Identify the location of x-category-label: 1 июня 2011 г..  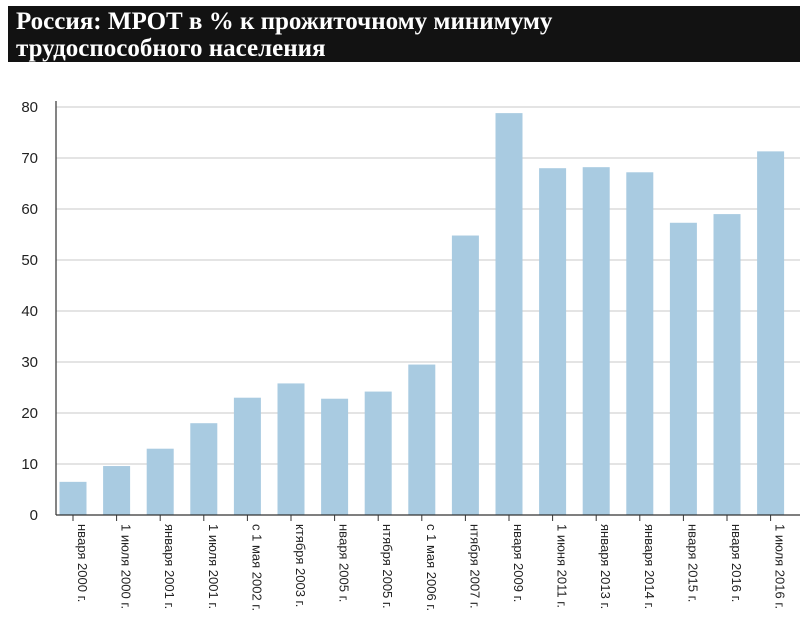
(562, 566).